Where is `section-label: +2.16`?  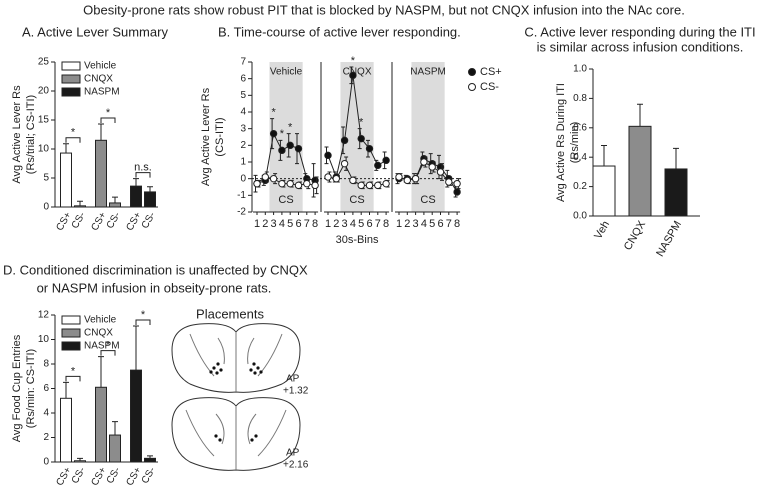 section-label: +2.16 is located at coordinates (296, 465).